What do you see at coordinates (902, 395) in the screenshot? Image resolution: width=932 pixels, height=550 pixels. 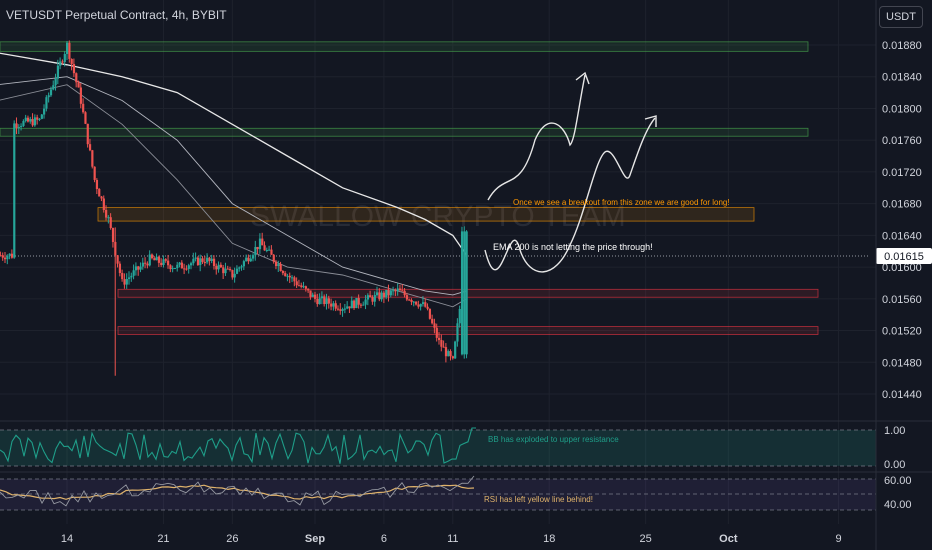 I see `price-tick-label: 0.01440` at bounding box center [902, 395].